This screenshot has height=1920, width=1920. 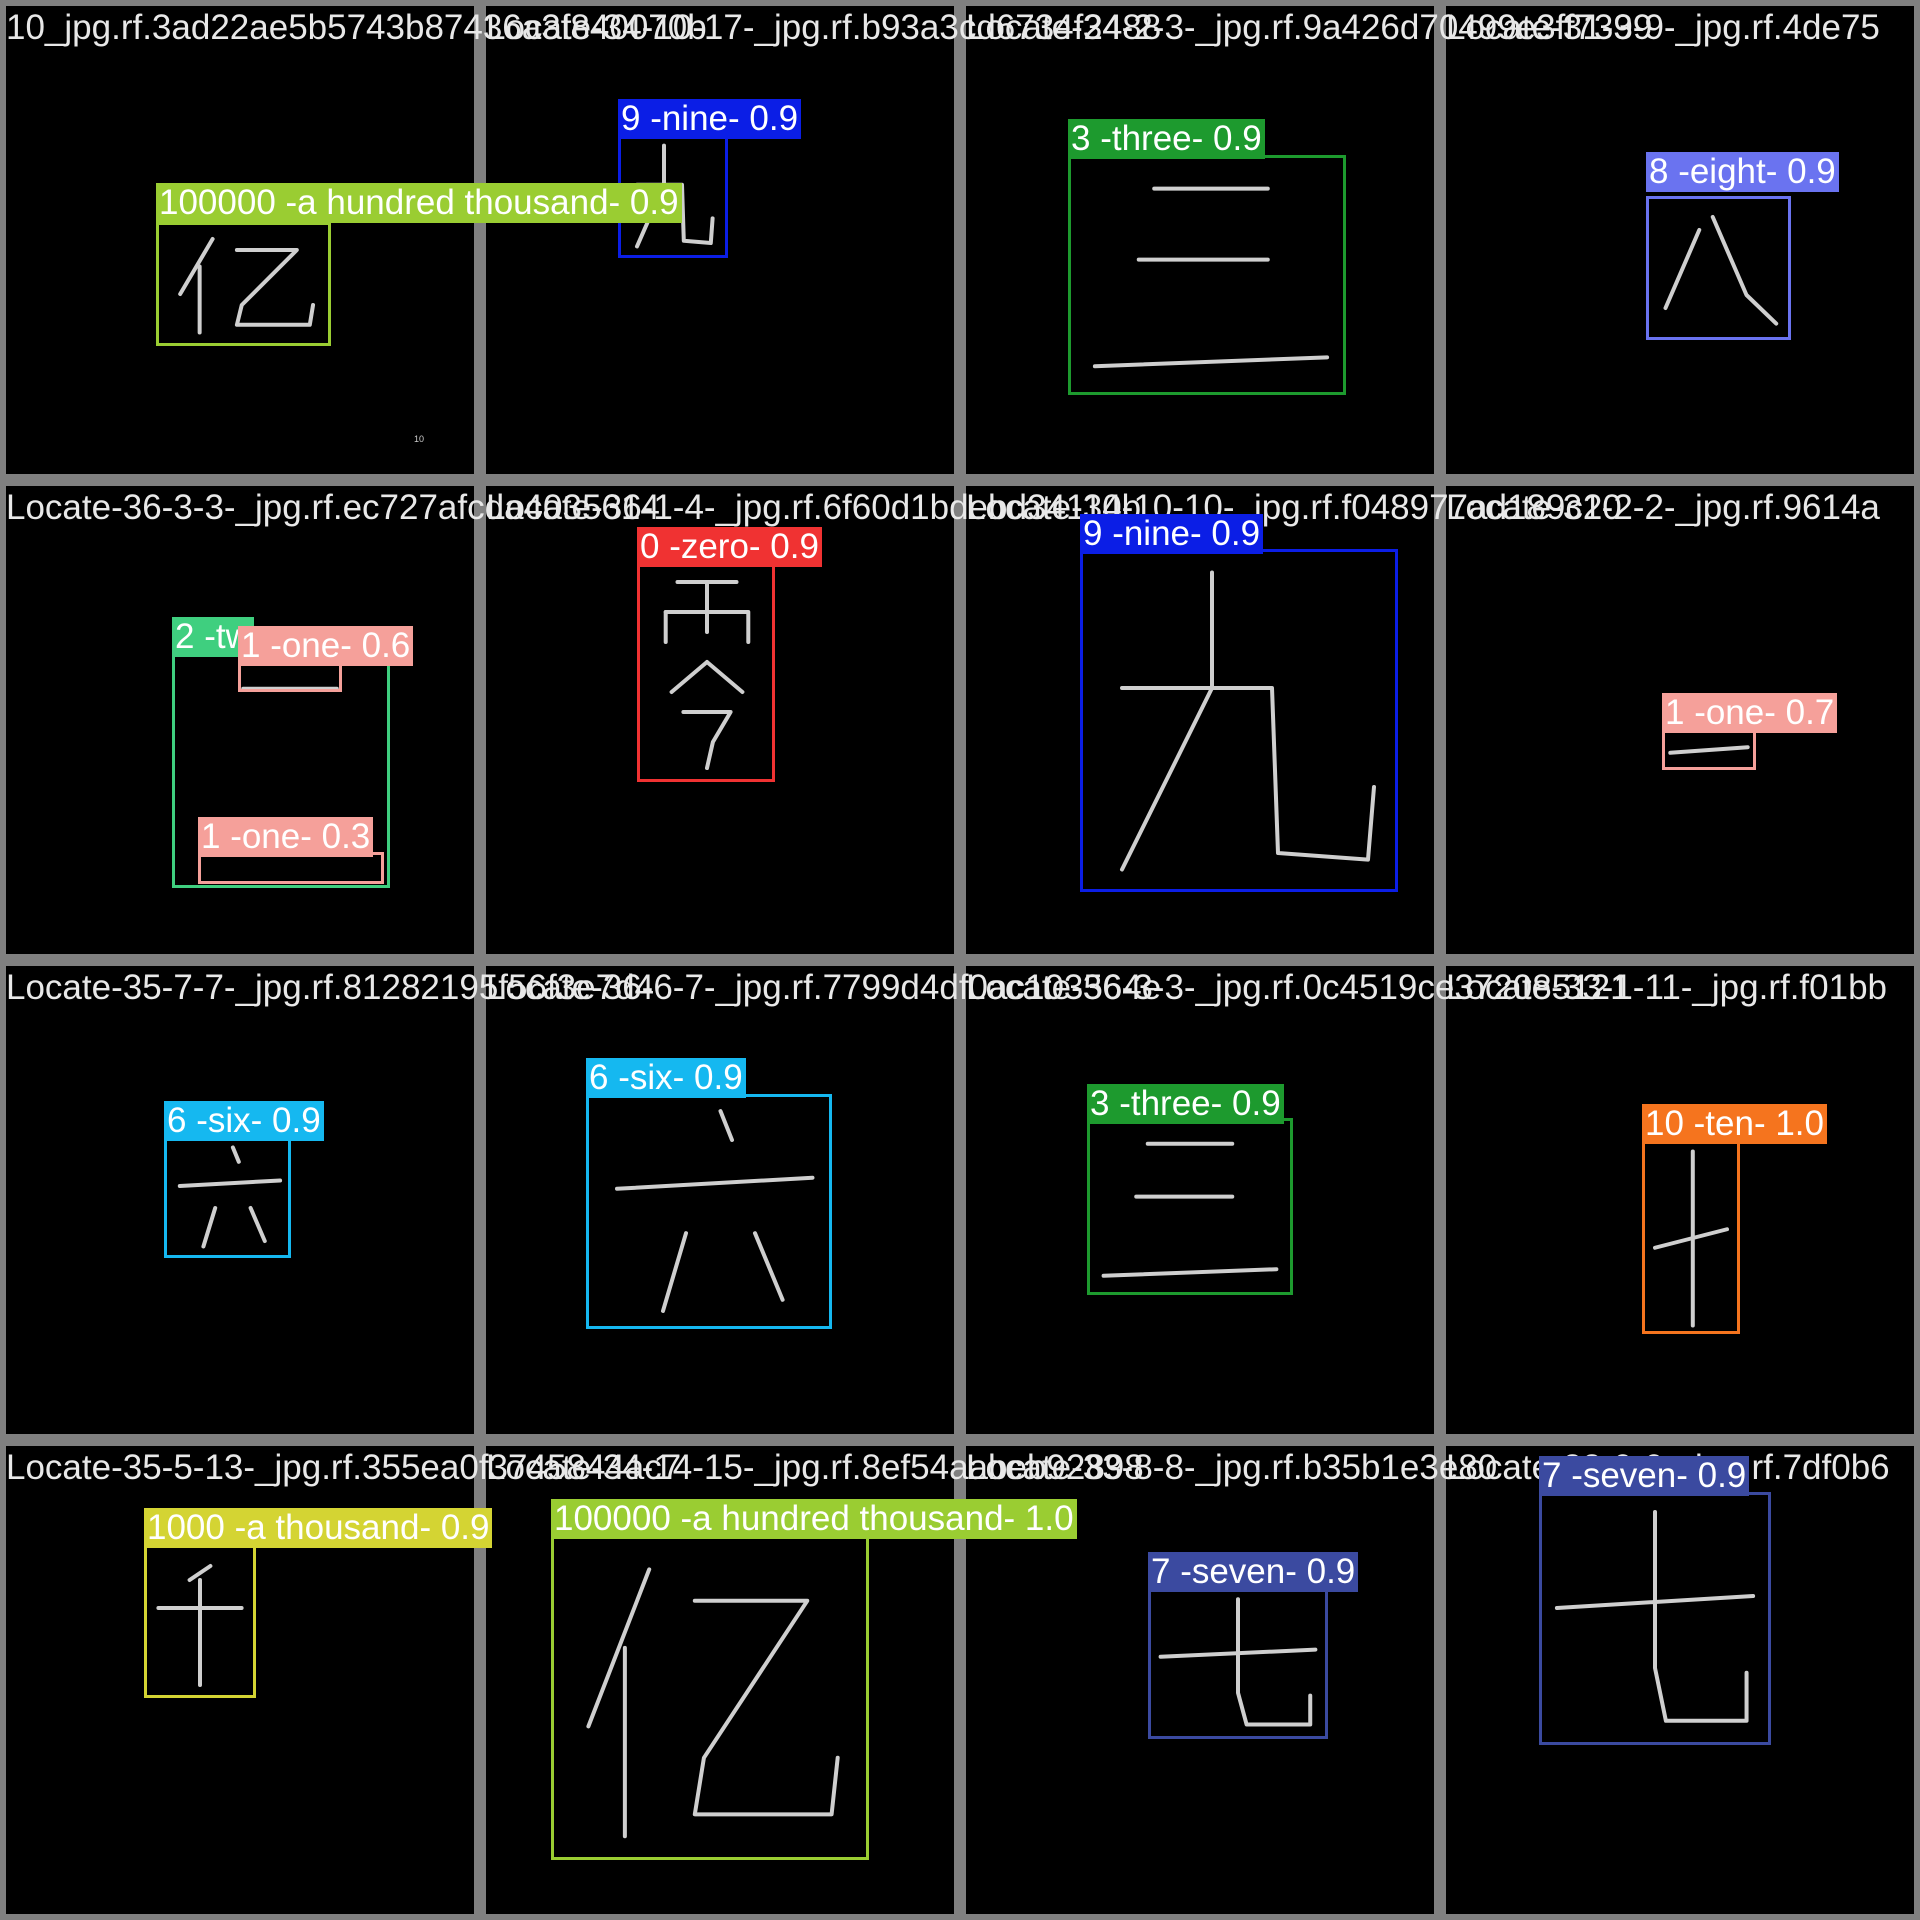 I want to click on image-filename-title: Locate-36-3-3-_jpg.rf.ec727afcda4035614, so click(x=333, y=507).